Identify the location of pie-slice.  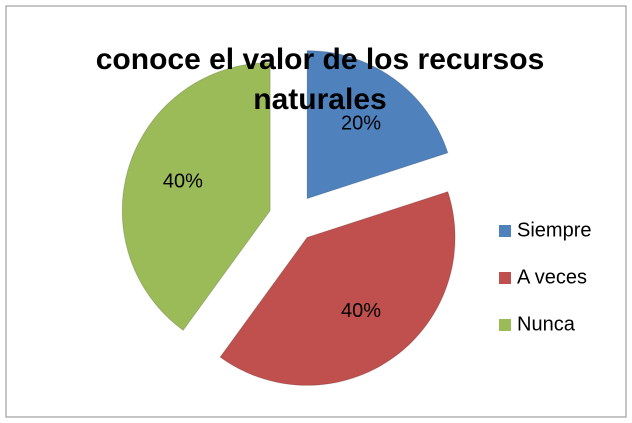
(377, 125).